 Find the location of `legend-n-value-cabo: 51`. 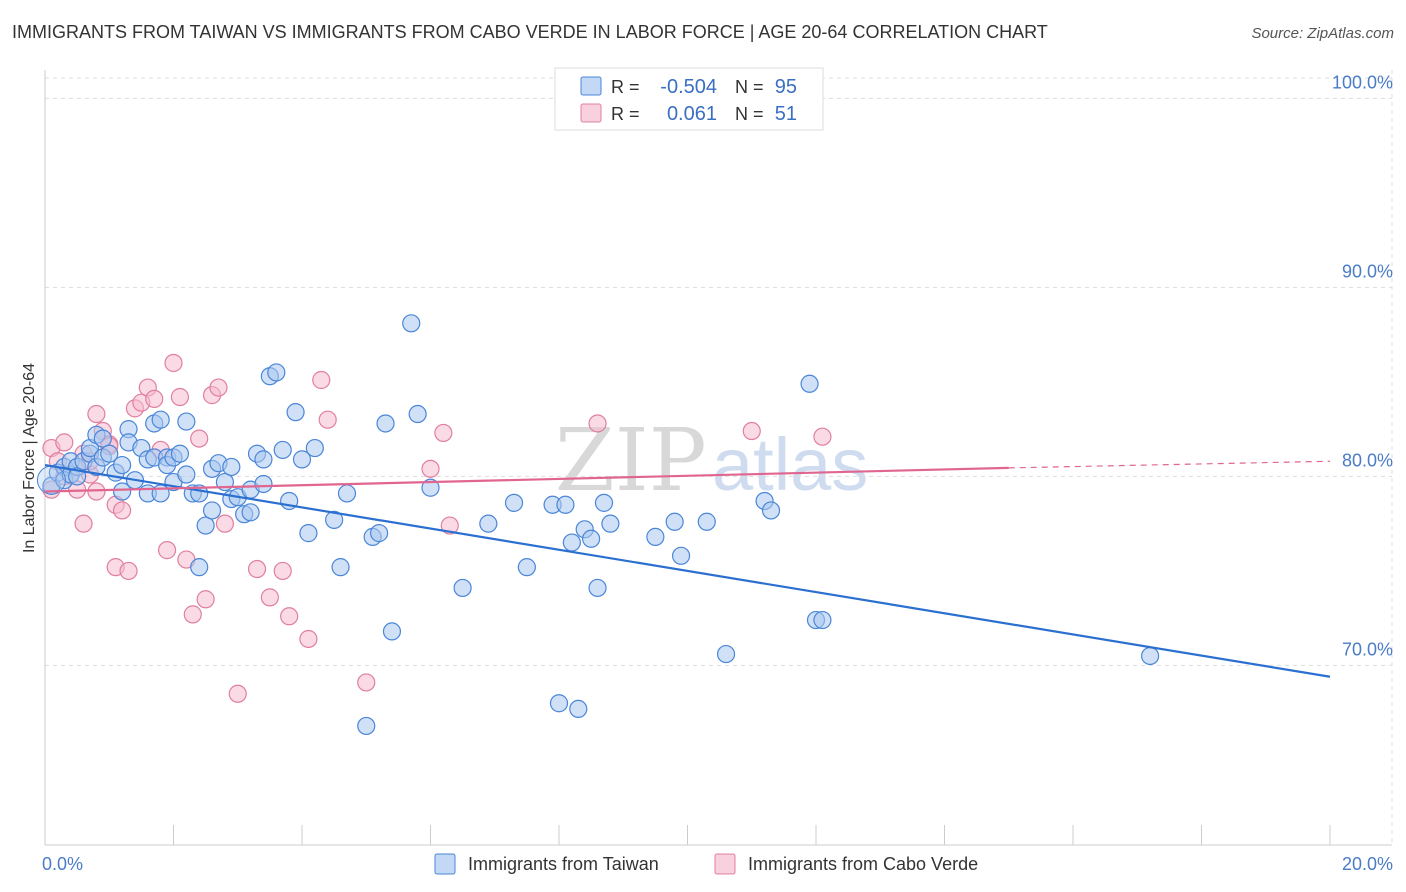

legend-n-value-cabo: 51 is located at coordinates (786, 114).